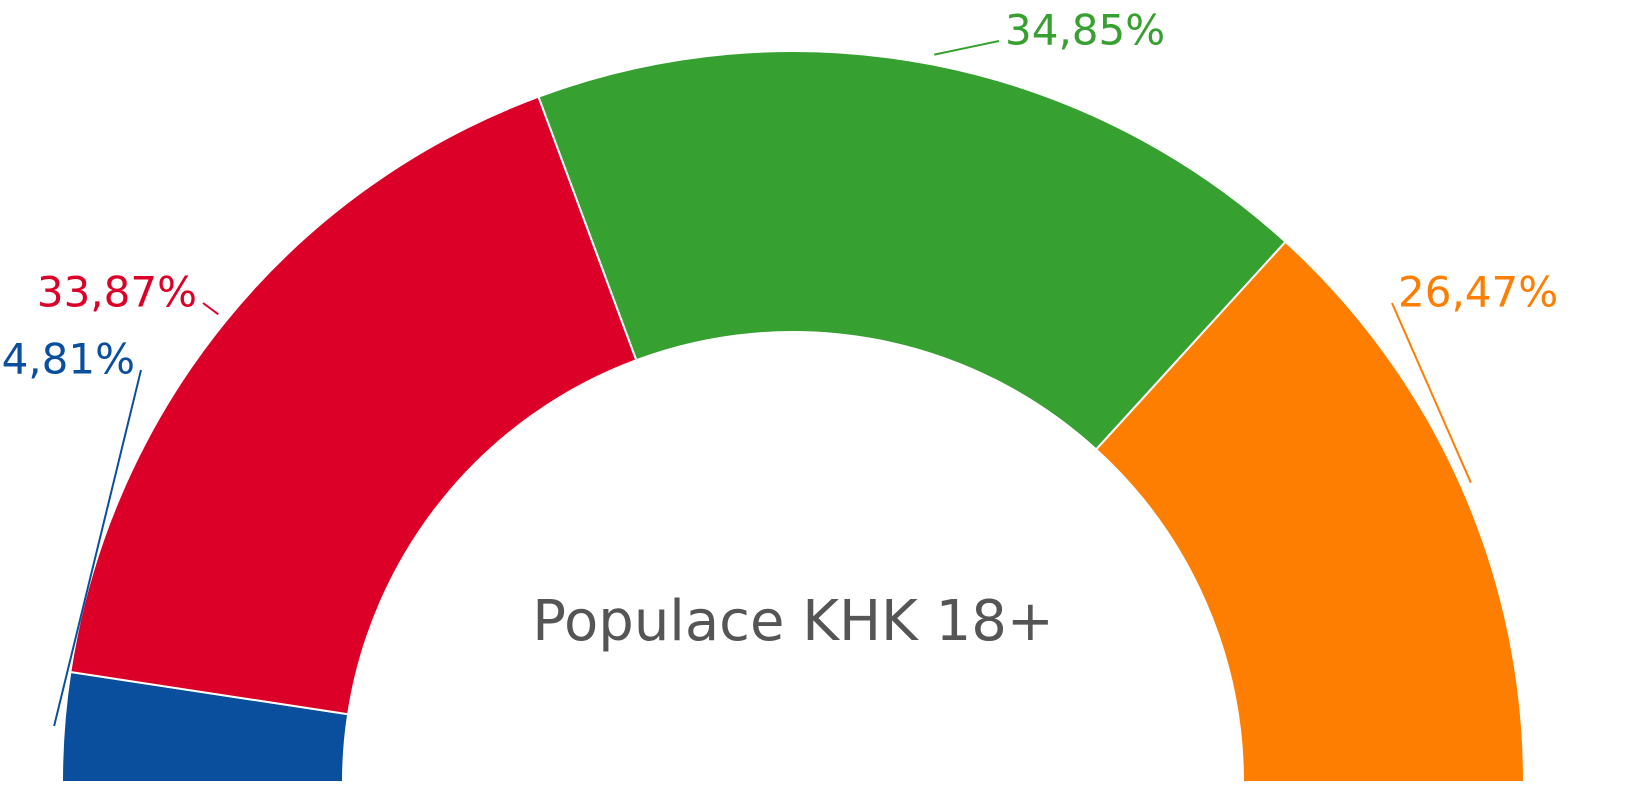  Describe the element at coordinates (117, 292) in the screenshot. I see `data-label: 33,87%` at that location.